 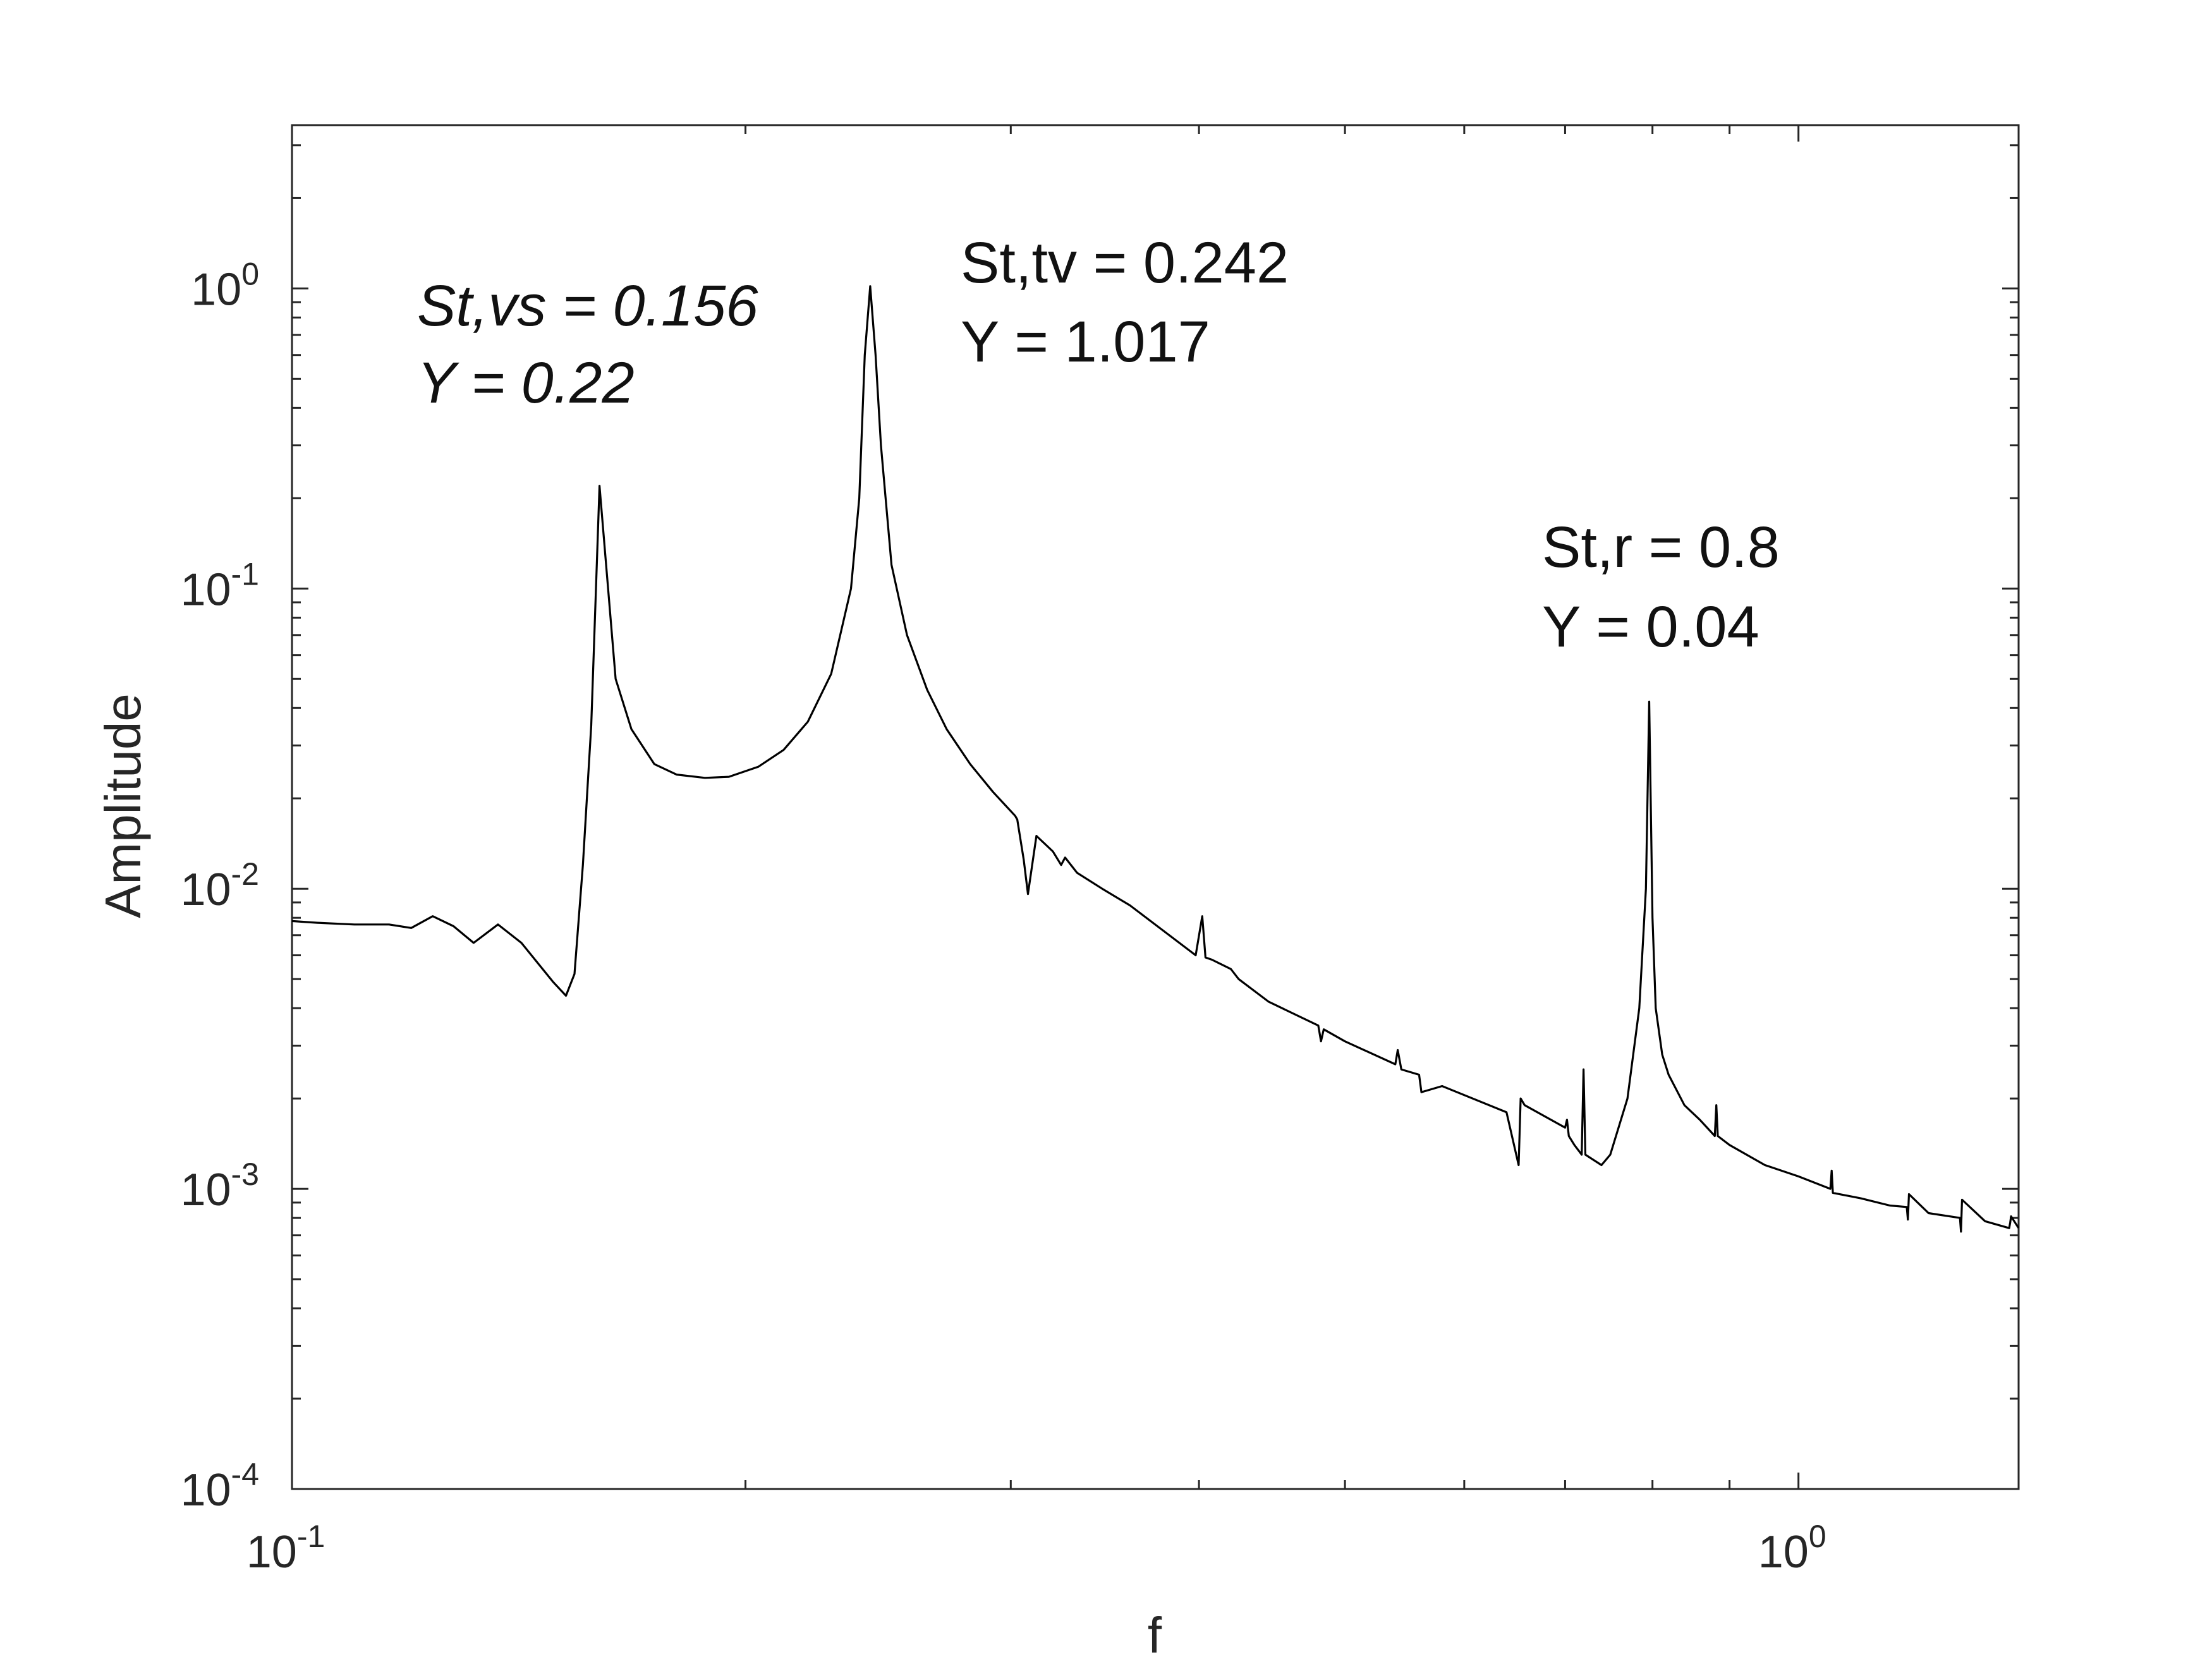 I want to click on annotation-line2: Y = 0.22, so click(x=526, y=383).